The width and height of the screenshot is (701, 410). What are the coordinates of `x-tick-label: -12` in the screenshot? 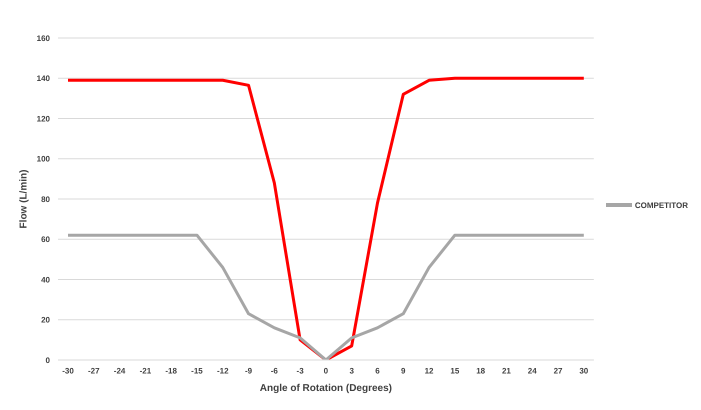 It's located at (223, 371).